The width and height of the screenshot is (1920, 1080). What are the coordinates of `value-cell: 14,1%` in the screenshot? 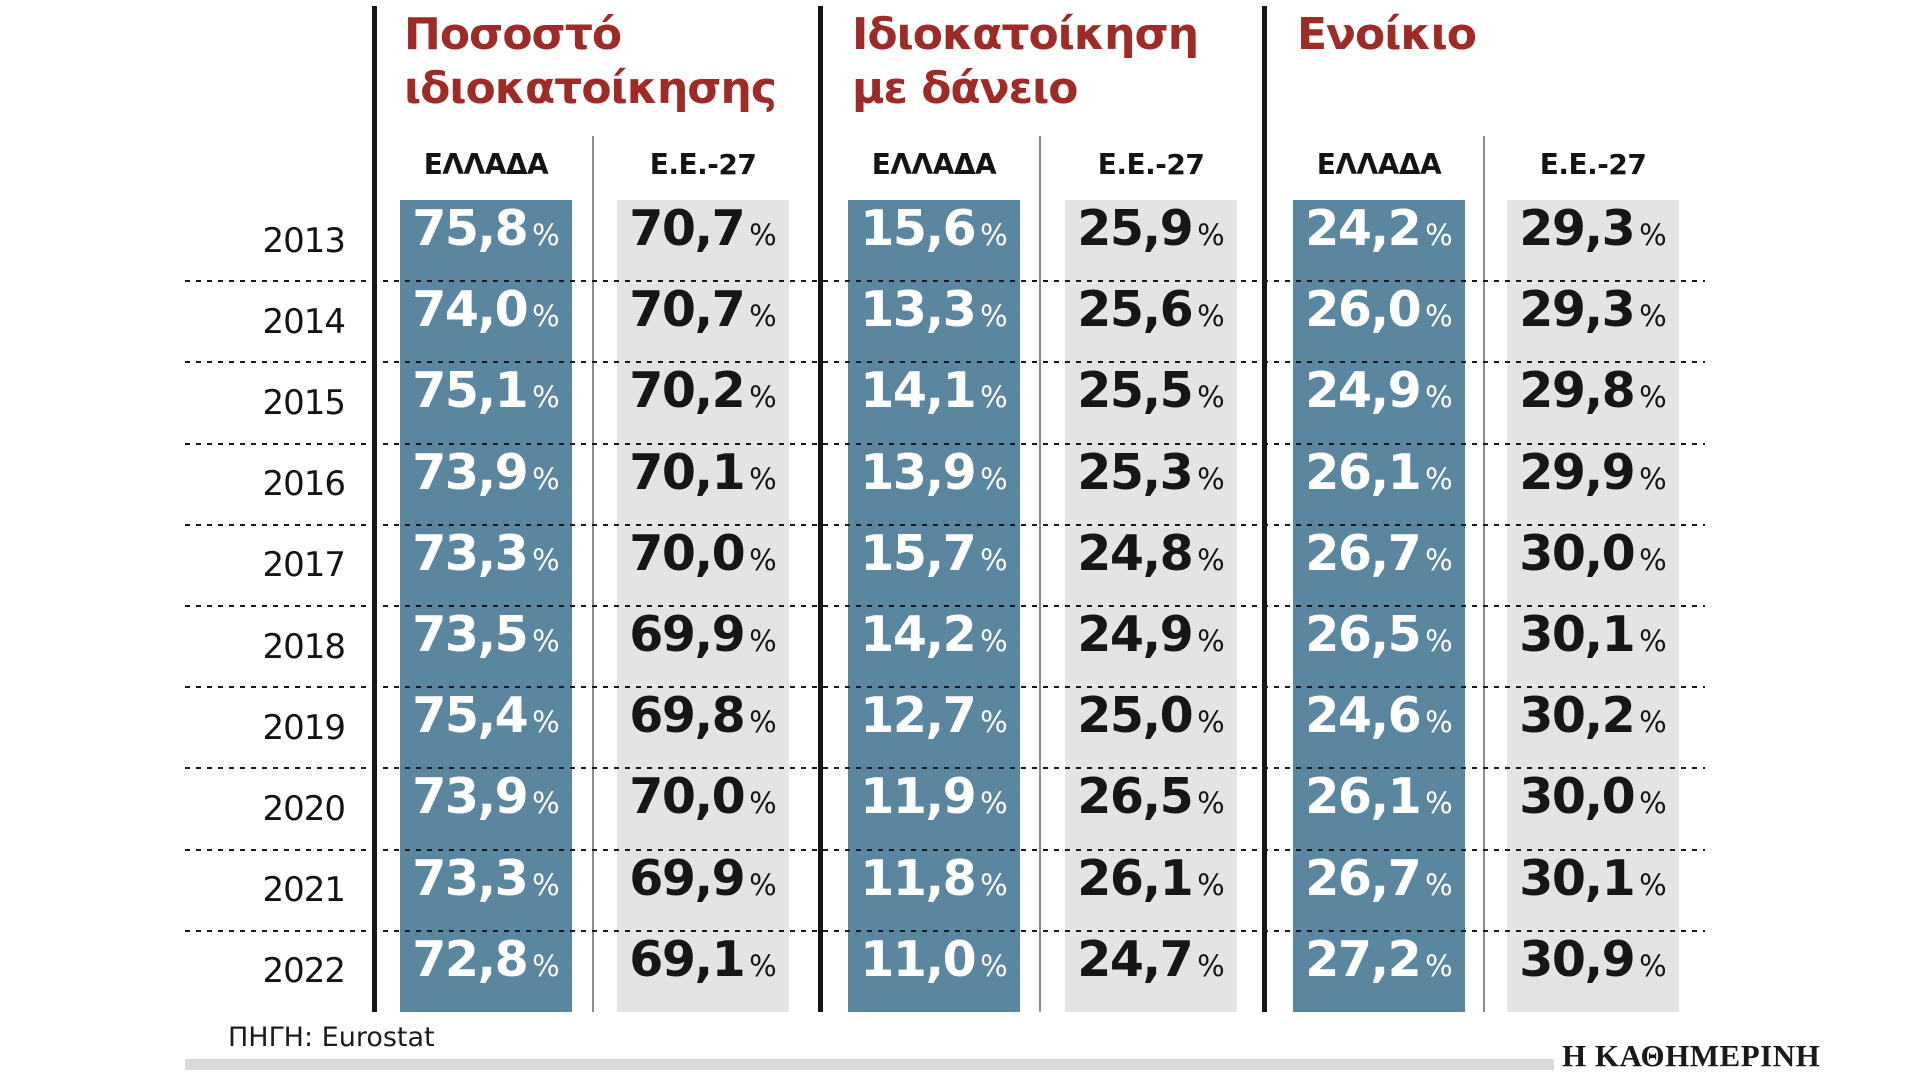 It's located at (934, 402).